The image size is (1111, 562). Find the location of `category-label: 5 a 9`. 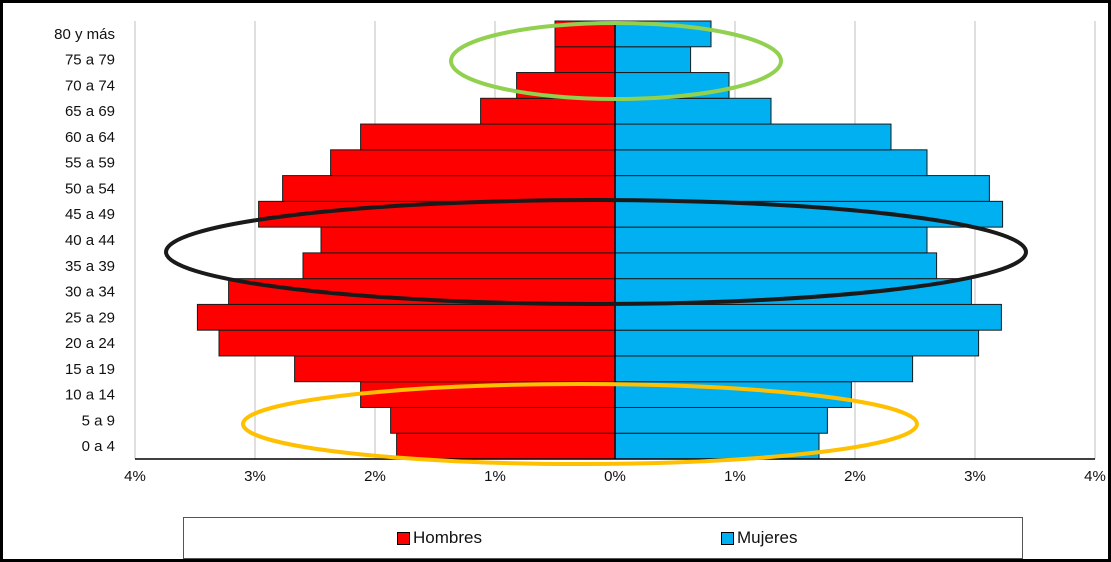

category-label: 5 a 9 is located at coordinates (98, 420).